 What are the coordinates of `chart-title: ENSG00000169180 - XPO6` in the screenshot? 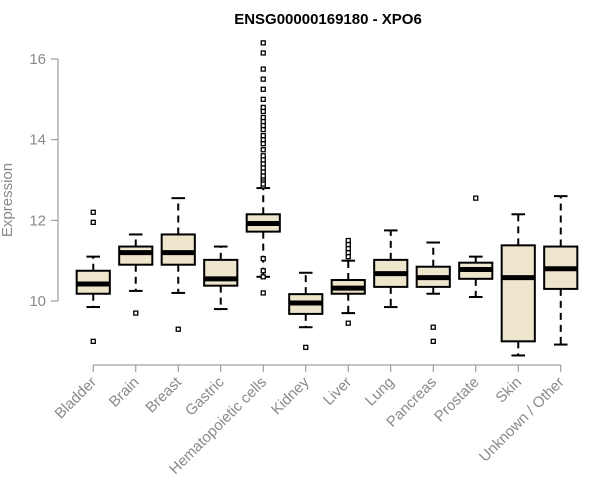 It's located at (328, 19).